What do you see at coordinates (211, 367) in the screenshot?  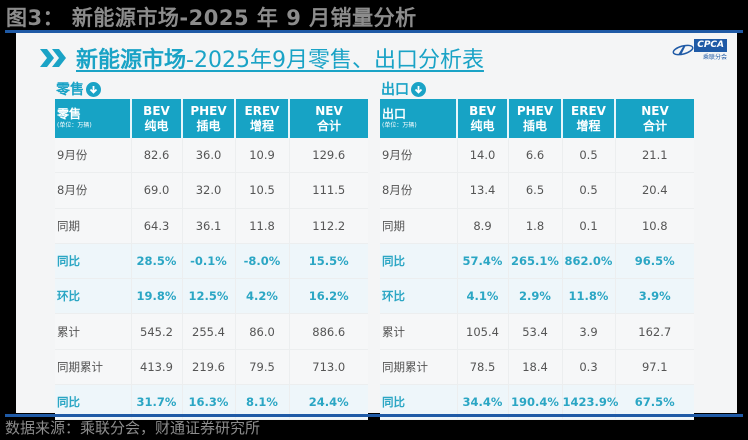 I see `table-row: 同期累计 413.9 219.6 79.5 713.0` at bounding box center [211, 367].